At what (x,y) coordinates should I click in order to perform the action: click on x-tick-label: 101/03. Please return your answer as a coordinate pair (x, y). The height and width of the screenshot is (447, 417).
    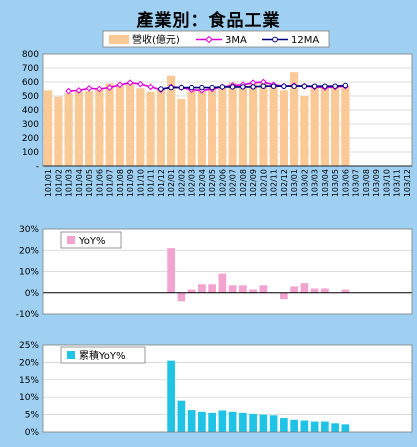
    Looking at the image, I should click on (69, 183).